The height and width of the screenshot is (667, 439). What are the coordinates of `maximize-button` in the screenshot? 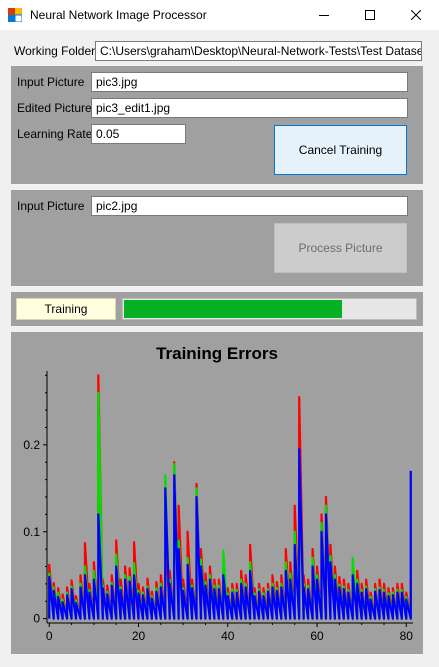 It's located at (370, 15).